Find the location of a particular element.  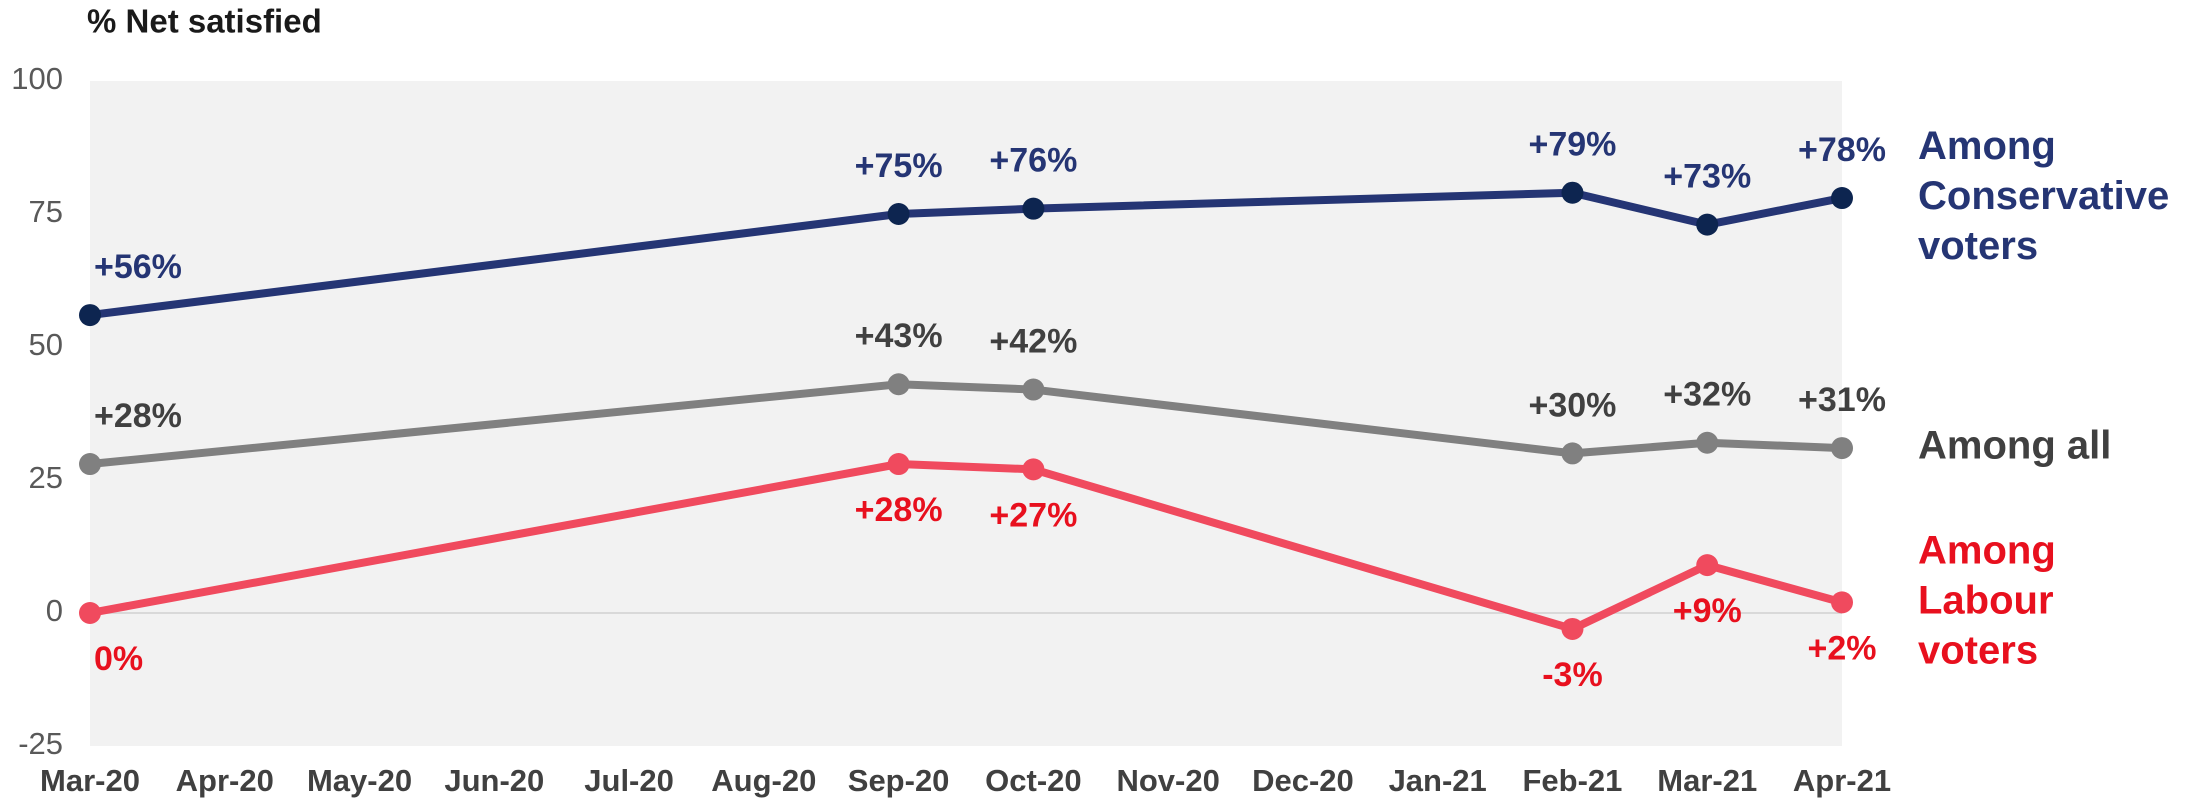

data-label: +9% is located at coordinates (1707, 611).